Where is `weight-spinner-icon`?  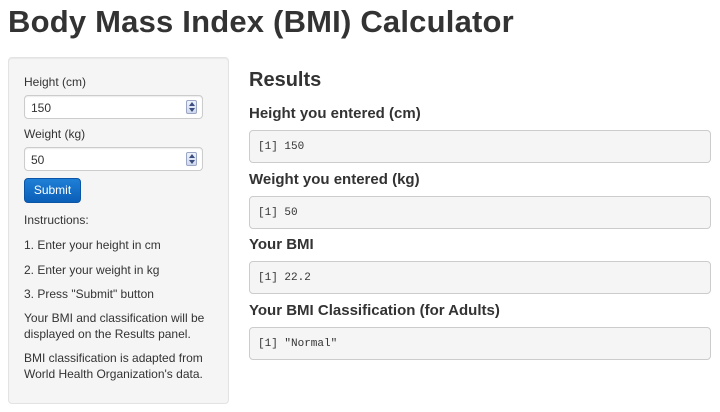 weight-spinner-icon is located at coordinates (191, 159).